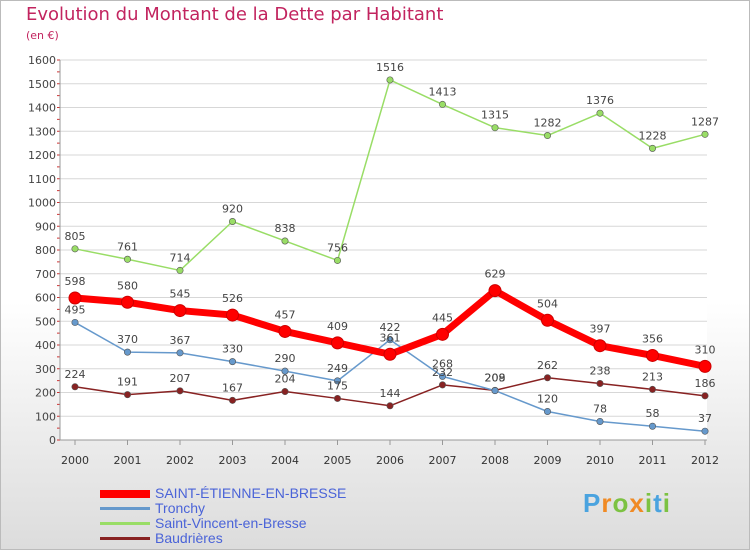 The height and width of the screenshot is (550, 750). I want to click on data-label: 1516, so click(390, 67).